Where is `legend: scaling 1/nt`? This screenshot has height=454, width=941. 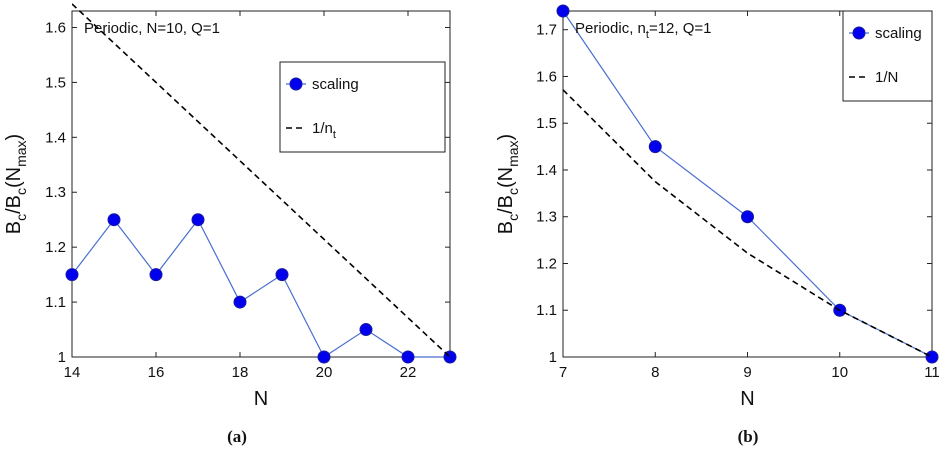
legend: scaling 1/nt is located at coordinates (362, 107).